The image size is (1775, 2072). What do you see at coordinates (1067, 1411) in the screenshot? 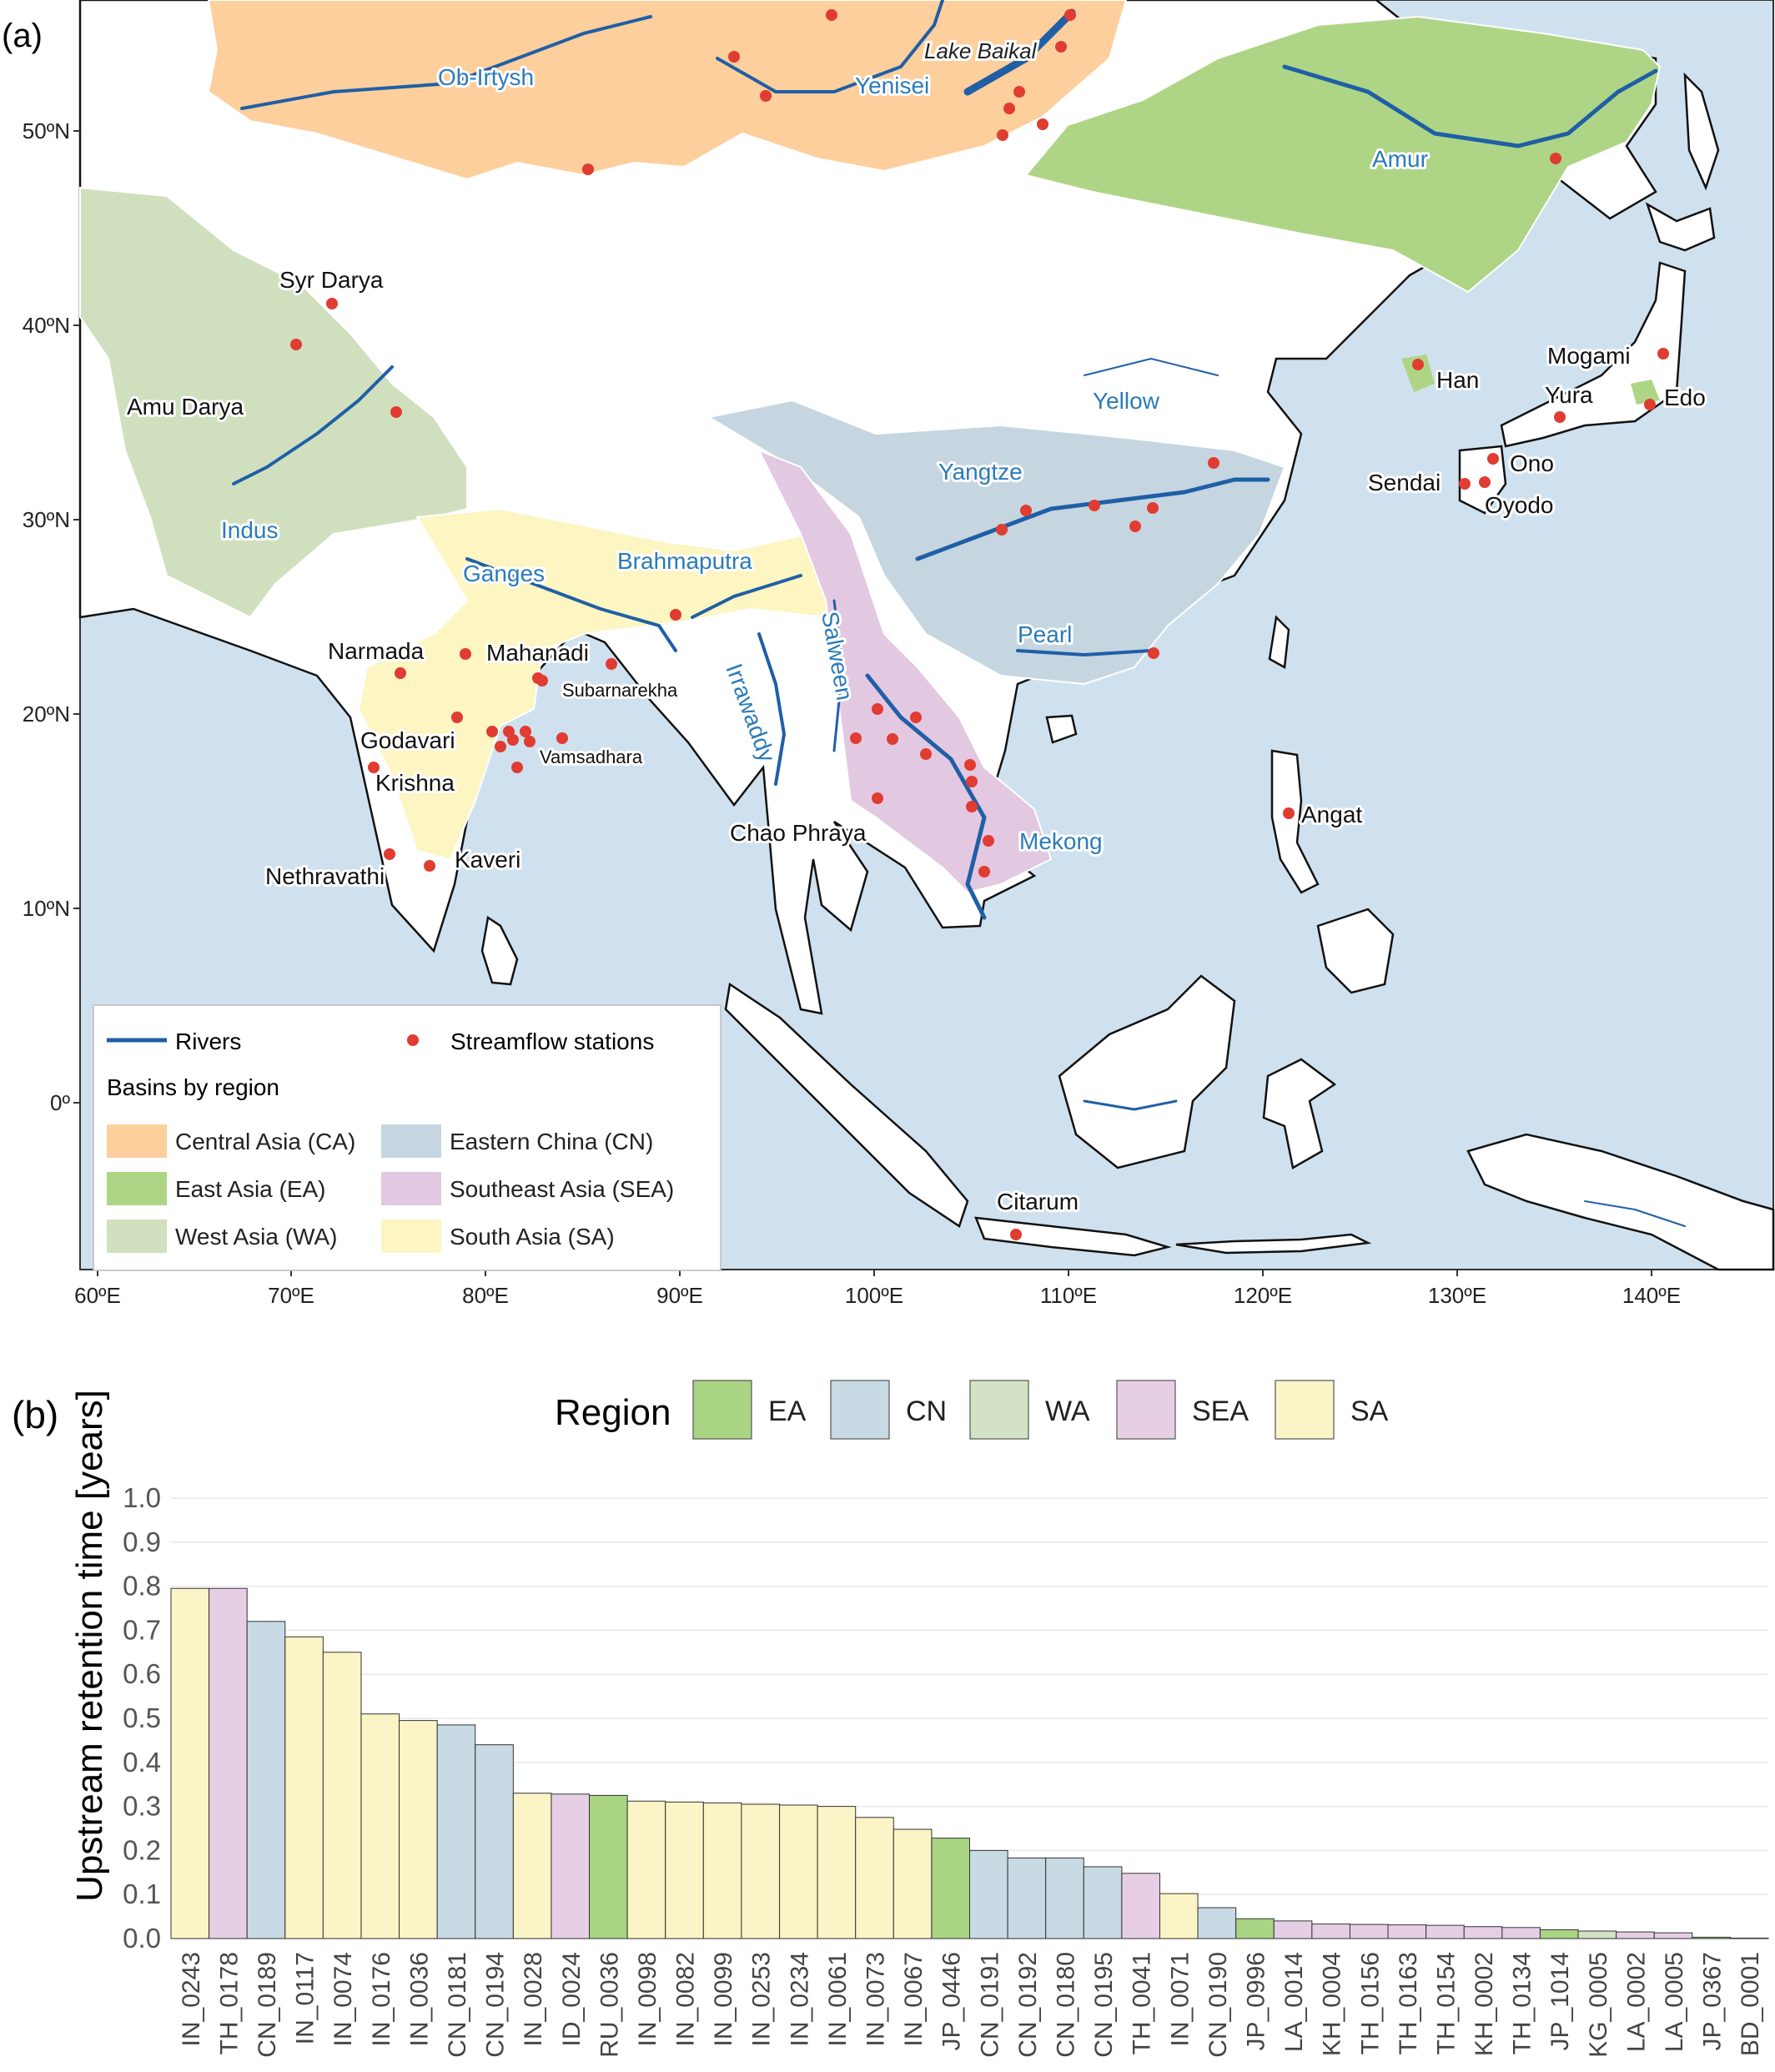
I see `chart-legend-label: WA` at bounding box center [1067, 1411].